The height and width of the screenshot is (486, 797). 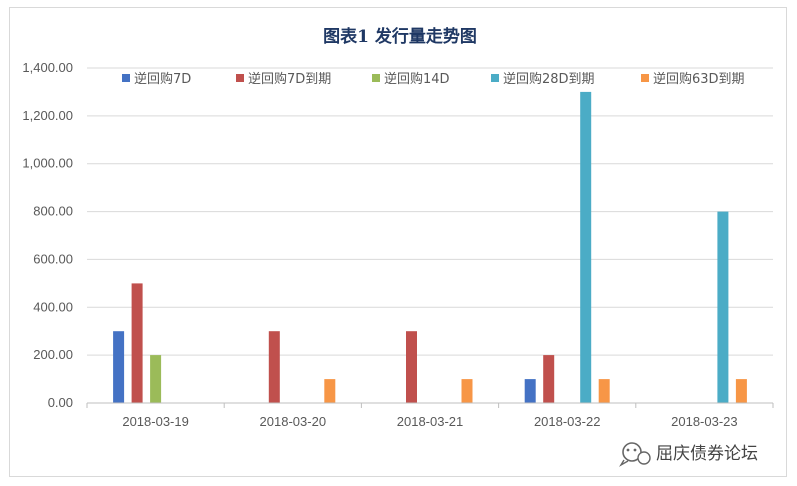 What do you see at coordinates (60, 402) in the screenshot?
I see `y-tick-label: 0.00` at bounding box center [60, 402].